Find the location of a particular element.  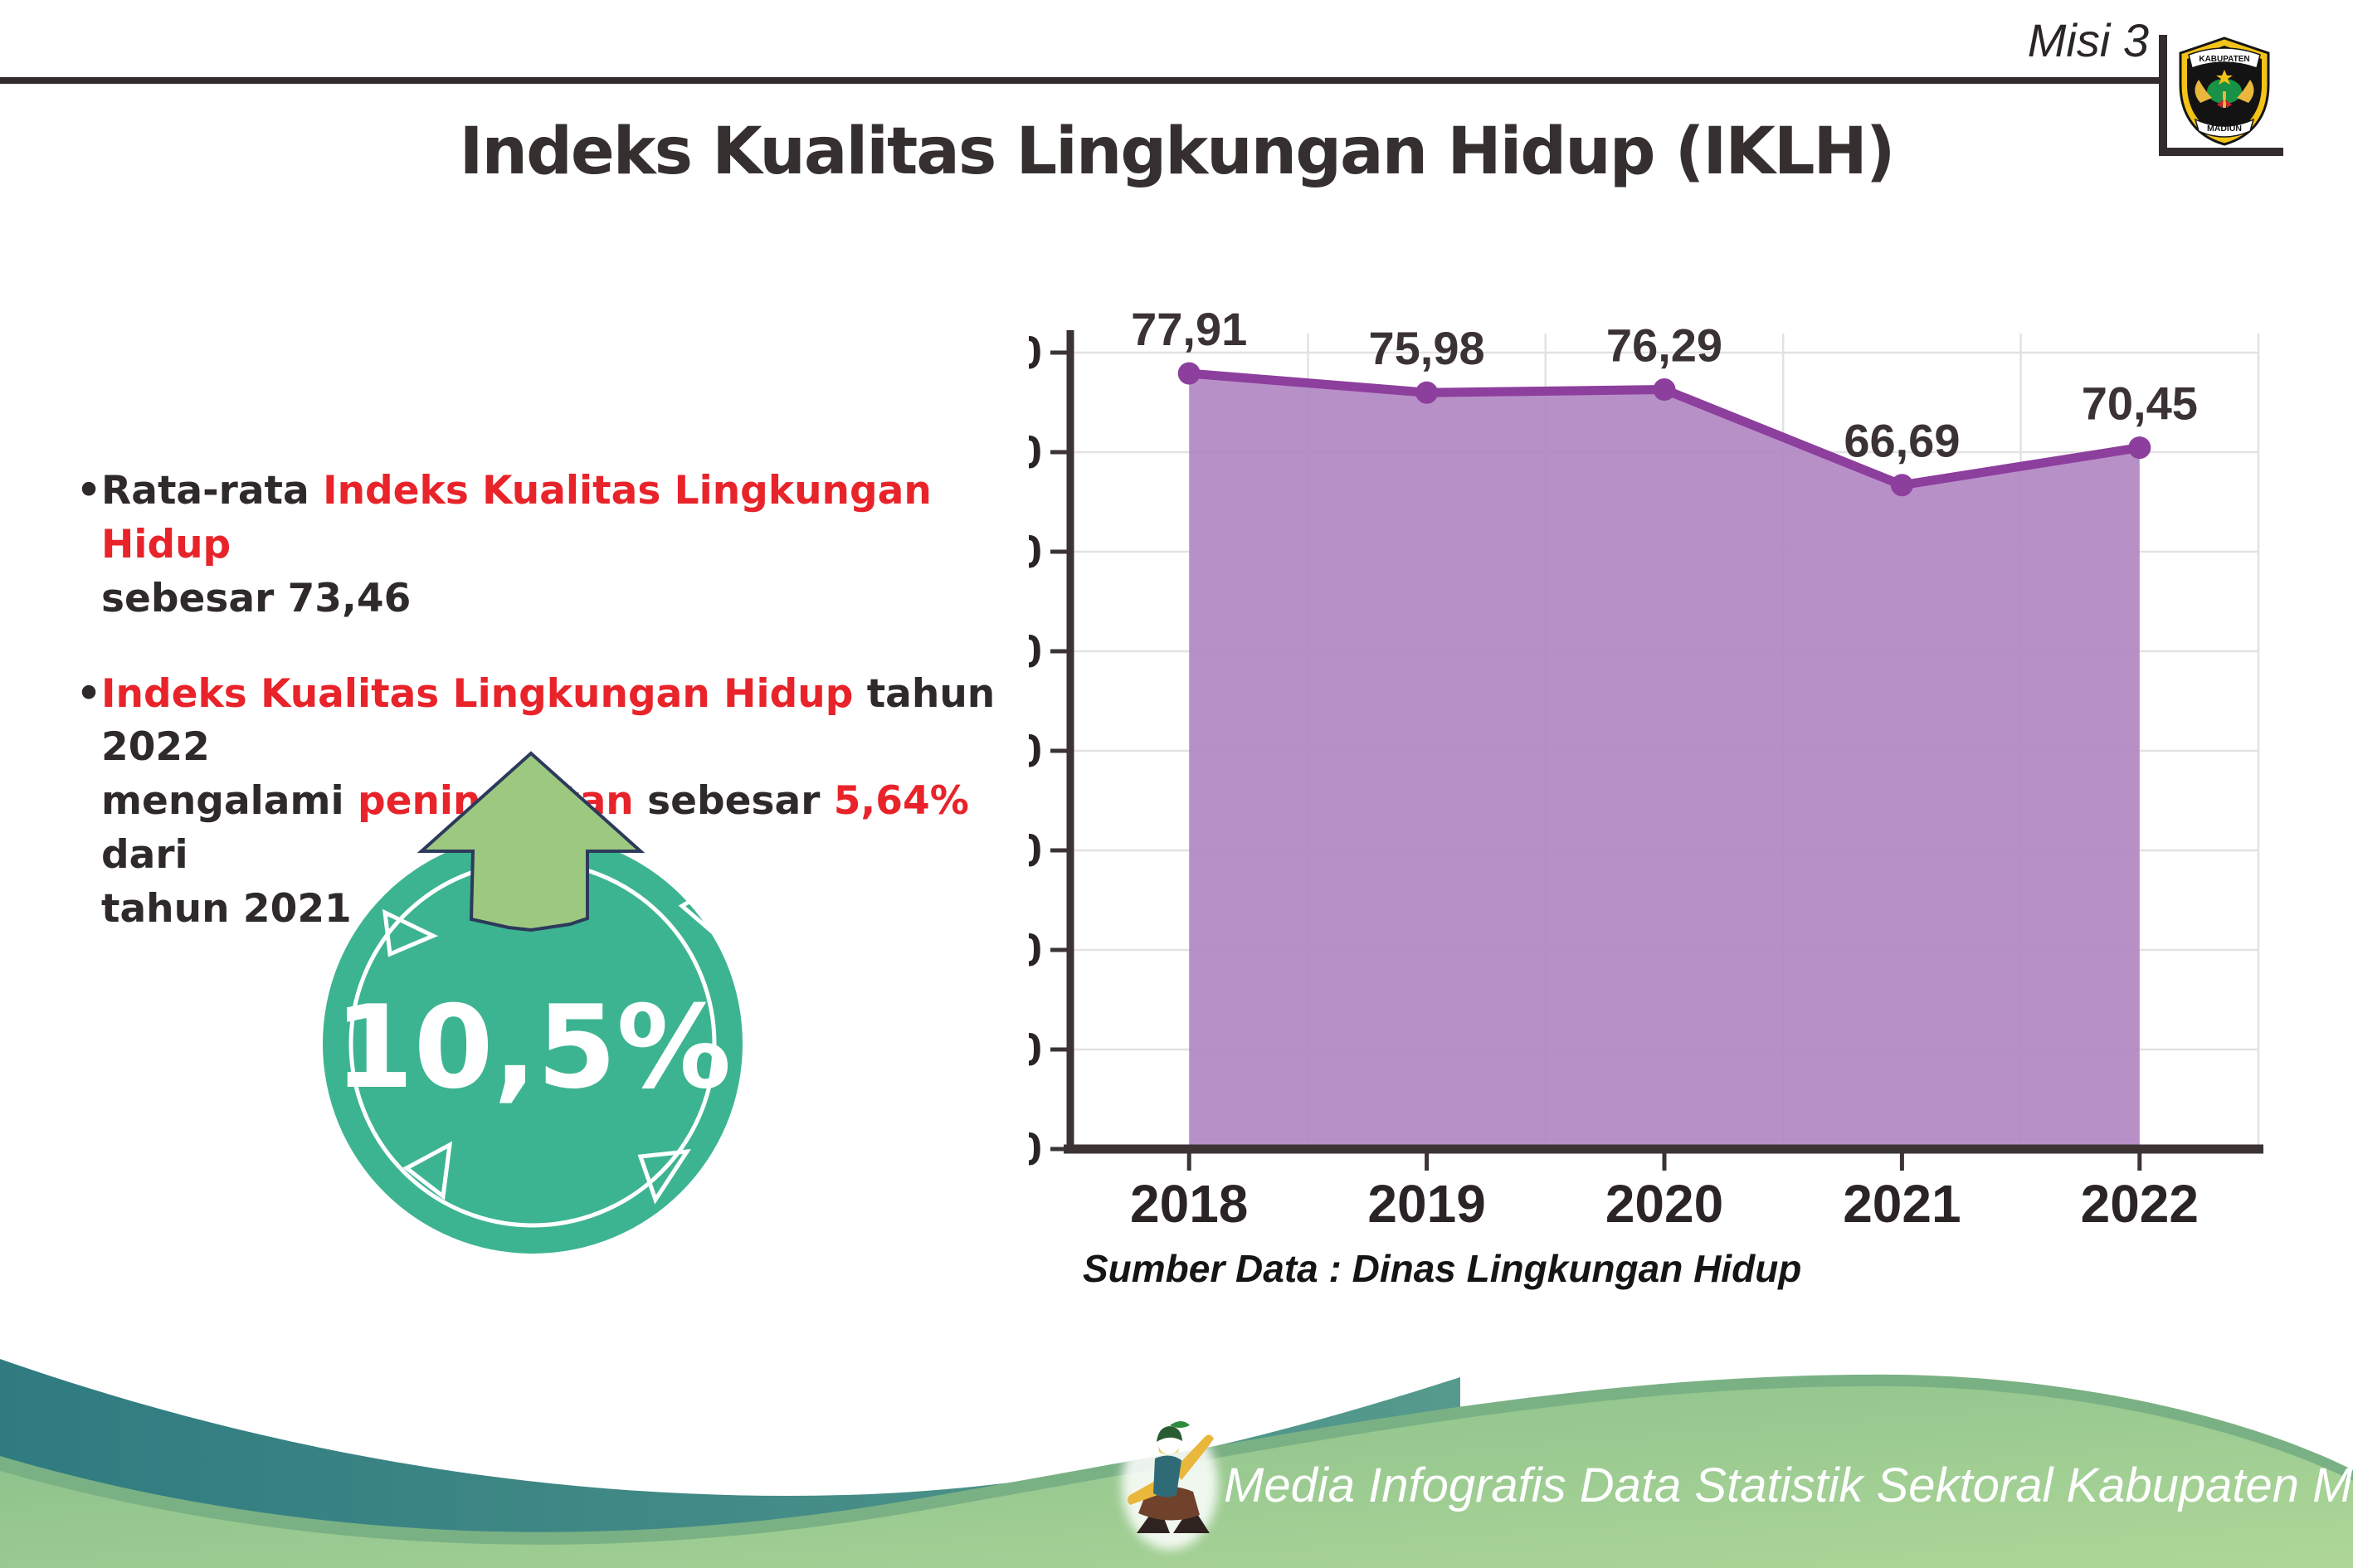

page-title: Indeks Kualitas Lingkungan Hidup (IKLH) is located at coordinates (1177, 151).